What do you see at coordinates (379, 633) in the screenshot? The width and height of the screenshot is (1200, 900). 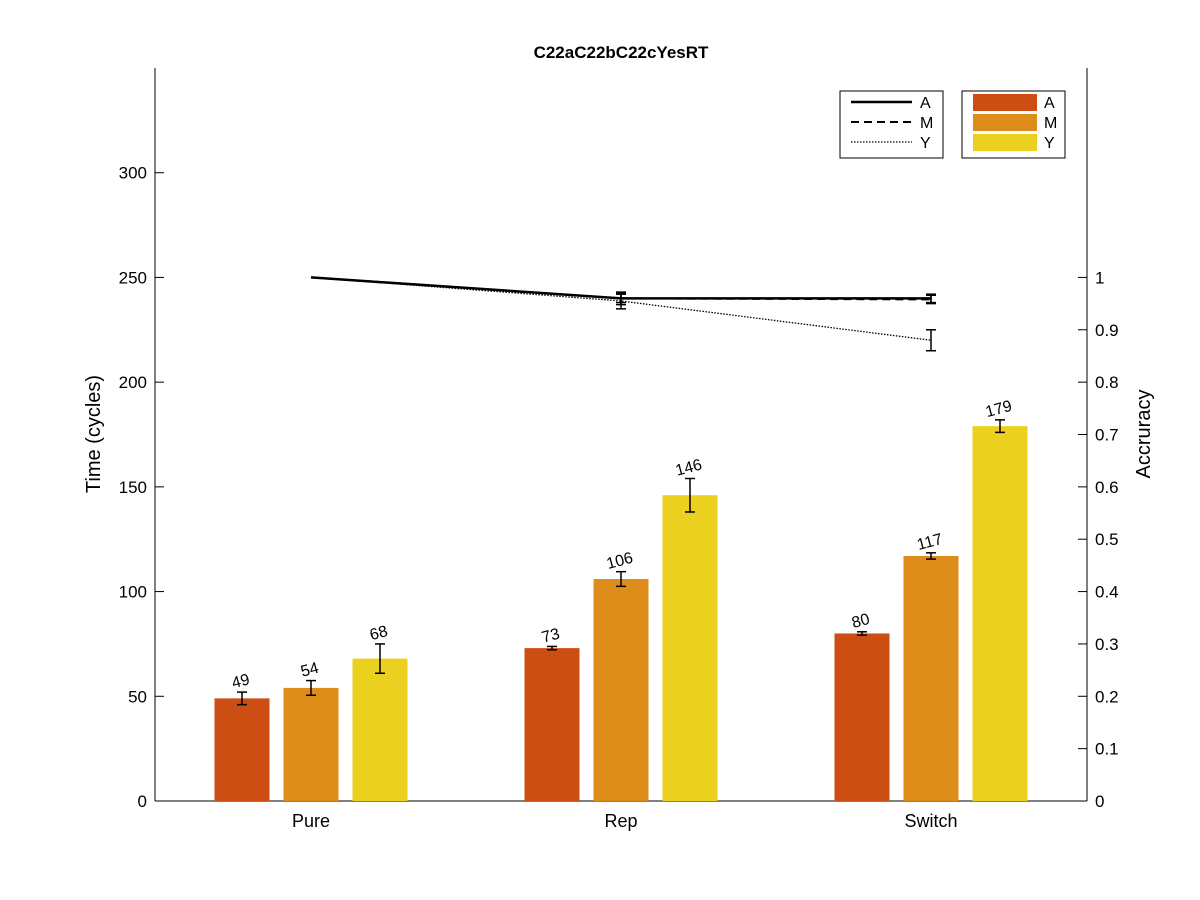 I see `data-label: 68` at bounding box center [379, 633].